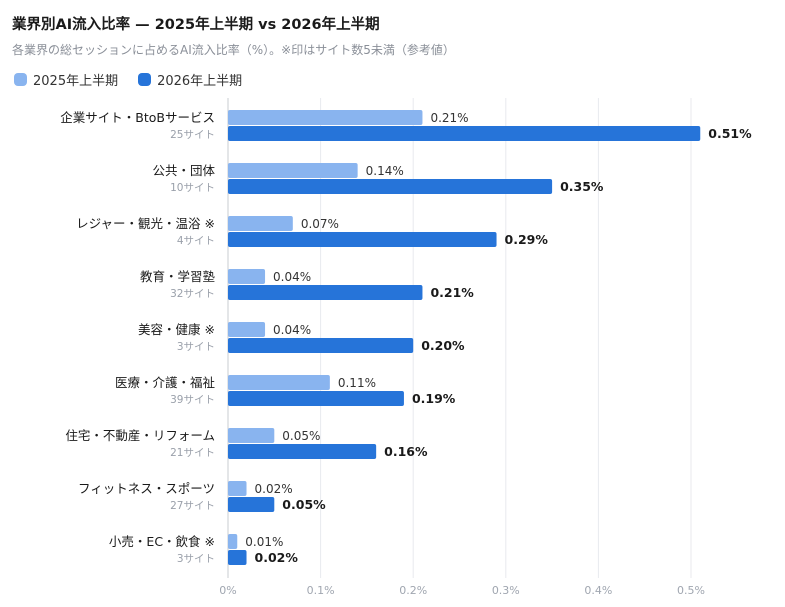 The height and width of the screenshot is (607, 785). What do you see at coordinates (140, 435) in the screenshot?
I see `category-label: 住宅・不動産・リフォーム` at bounding box center [140, 435].